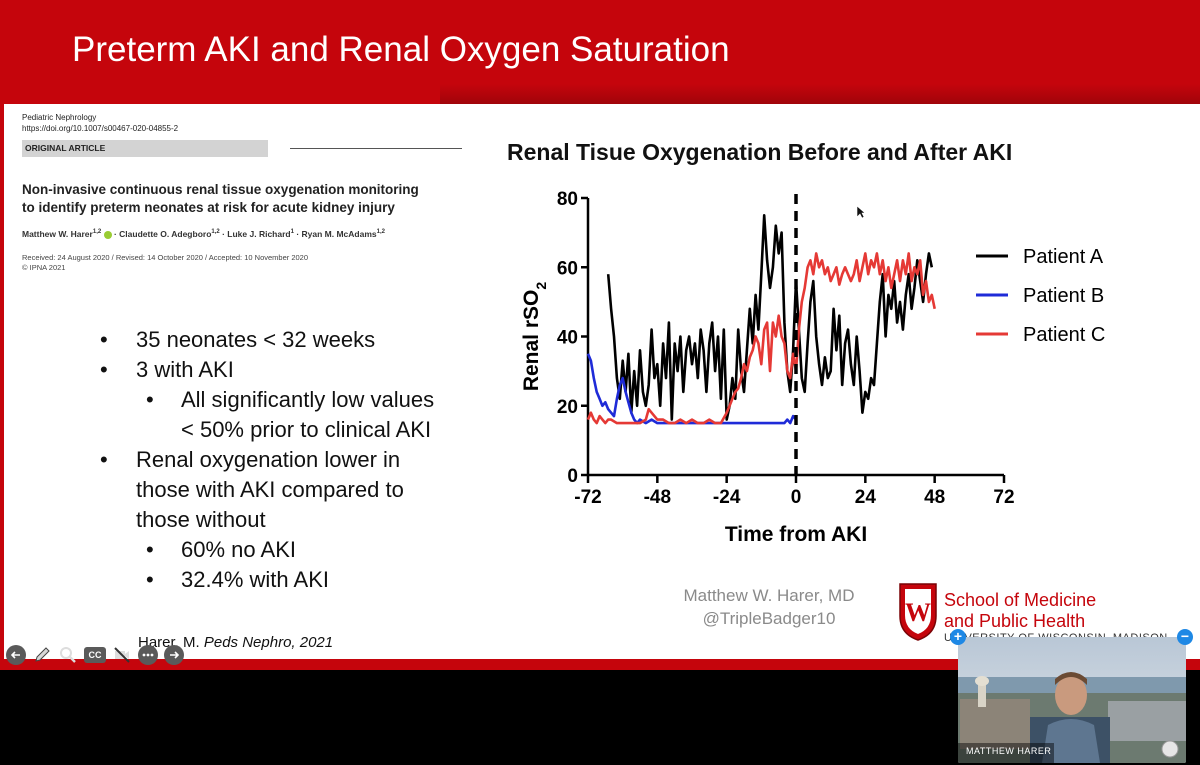 This screenshot has width=1200, height=765. Describe the element at coordinates (148, 655) in the screenshot. I see `more-icon` at that location.